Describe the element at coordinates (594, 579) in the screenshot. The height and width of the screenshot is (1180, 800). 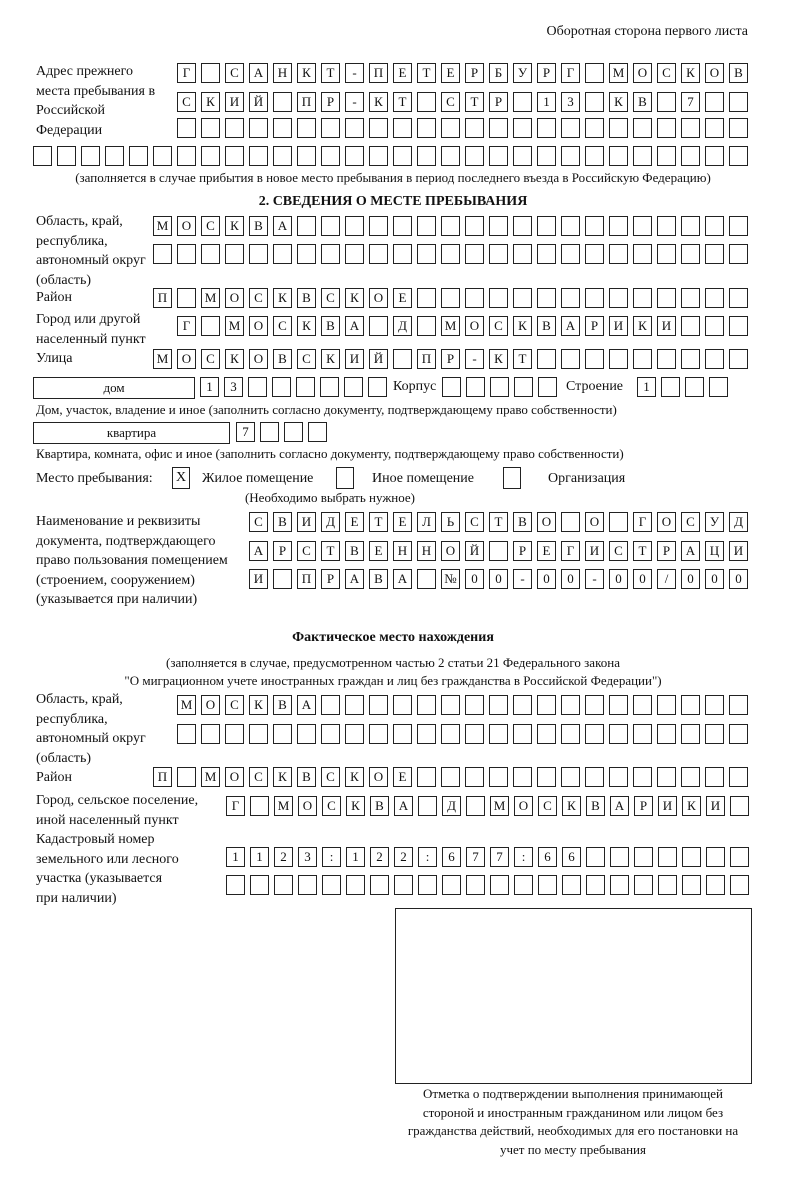
I see `char-cell: -` at that location.